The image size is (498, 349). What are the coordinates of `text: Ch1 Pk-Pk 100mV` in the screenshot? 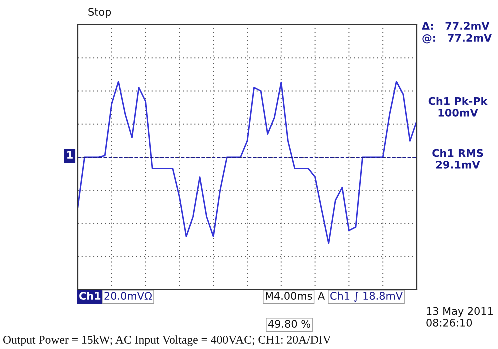 It's located at (458, 107).